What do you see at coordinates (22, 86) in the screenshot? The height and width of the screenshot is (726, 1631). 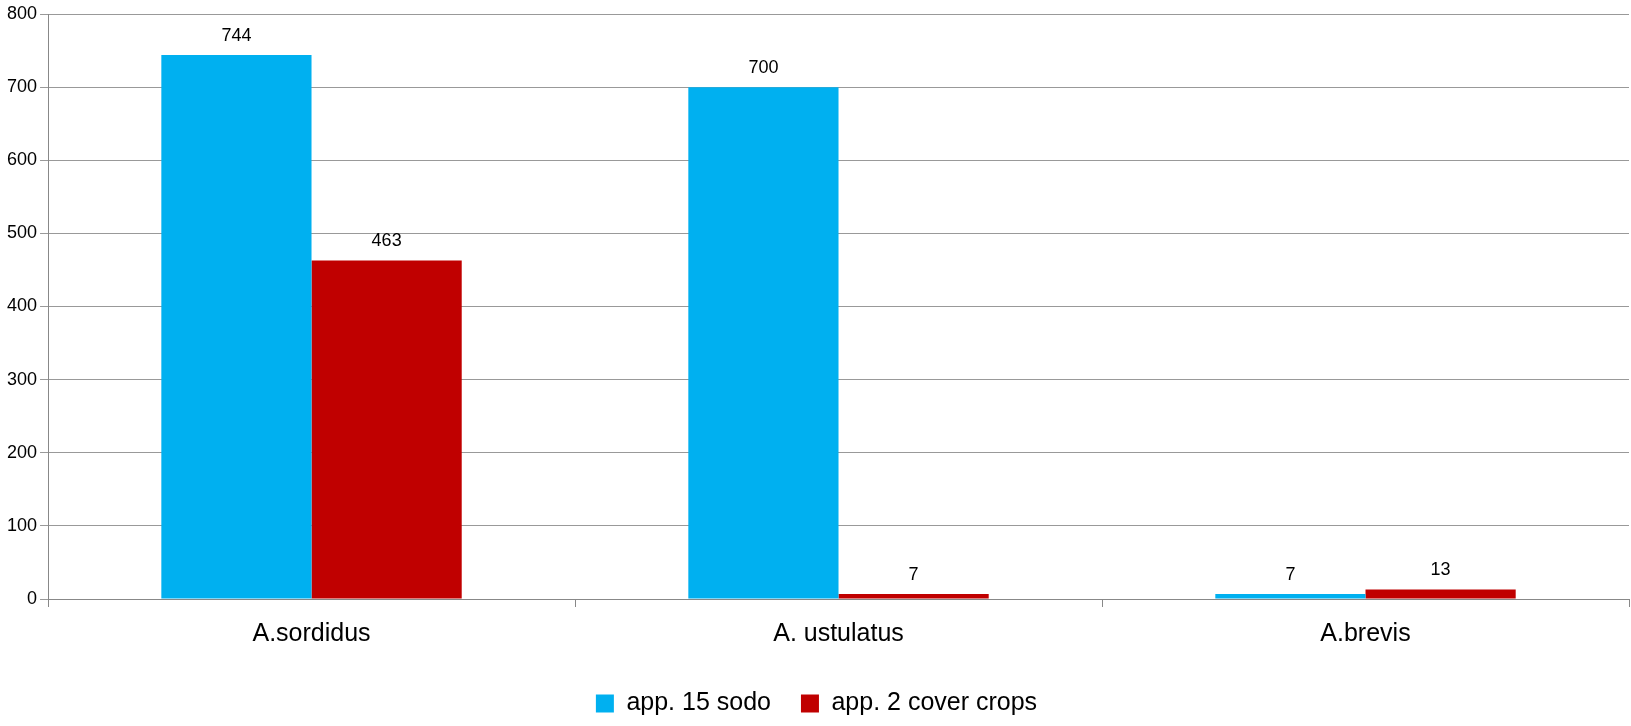 I see `y-tick-label: 700` at bounding box center [22, 86].